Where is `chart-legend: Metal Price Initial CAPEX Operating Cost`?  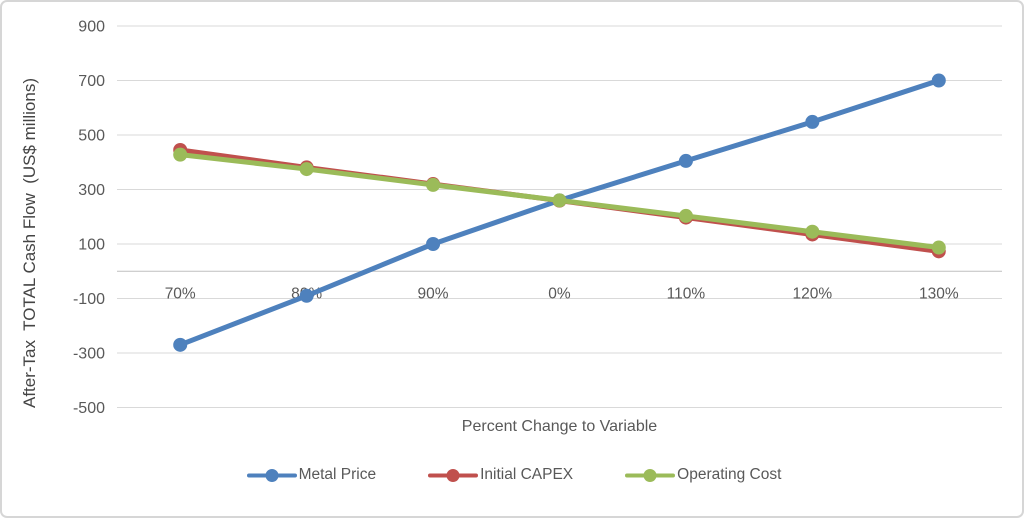
chart-legend: Metal Price Initial CAPEX Operating Cost is located at coordinates (512, 475).